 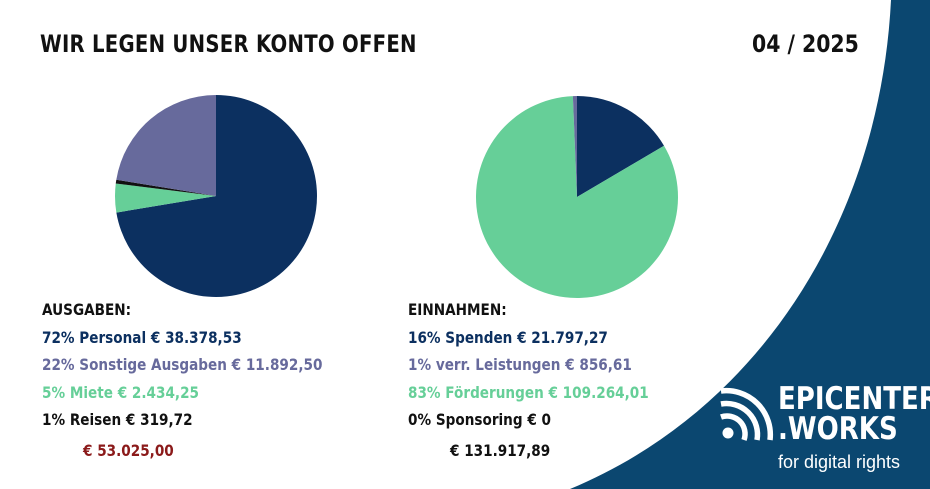 What do you see at coordinates (87, 309) in the screenshot?
I see `expenses-heading: AUSGABEN:` at bounding box center [87, 309].